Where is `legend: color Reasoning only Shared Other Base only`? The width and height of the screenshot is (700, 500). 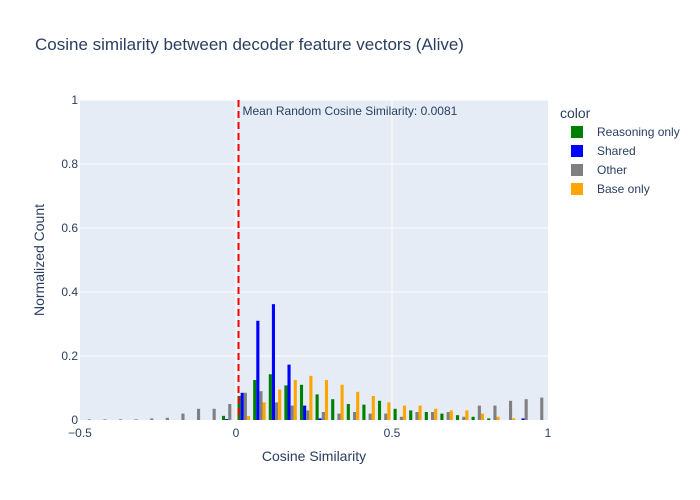 legend: color Reasoning only Shared Other Base only is located at coordinates (620, 150).